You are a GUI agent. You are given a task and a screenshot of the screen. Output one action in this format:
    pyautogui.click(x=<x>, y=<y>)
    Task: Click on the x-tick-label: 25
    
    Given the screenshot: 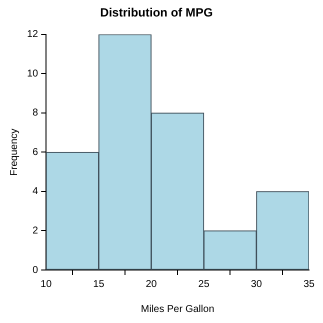 What is the action you would take?
    pyautogui.click(x=204, y=284)
    